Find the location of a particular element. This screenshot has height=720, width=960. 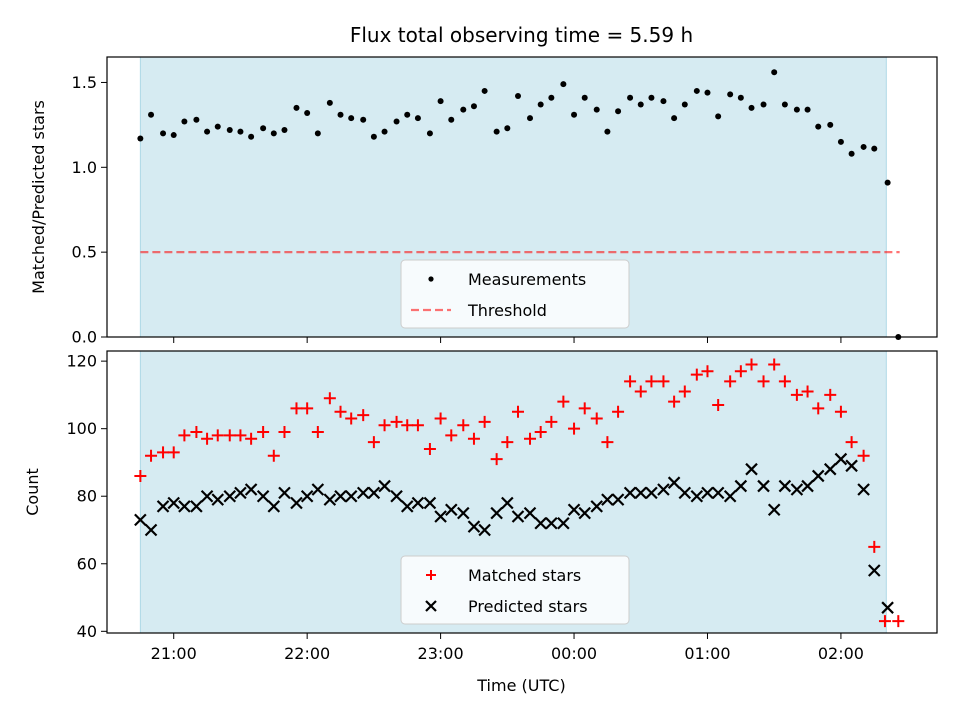

legend-label: Matched stars is located at coordinates (524, 575).